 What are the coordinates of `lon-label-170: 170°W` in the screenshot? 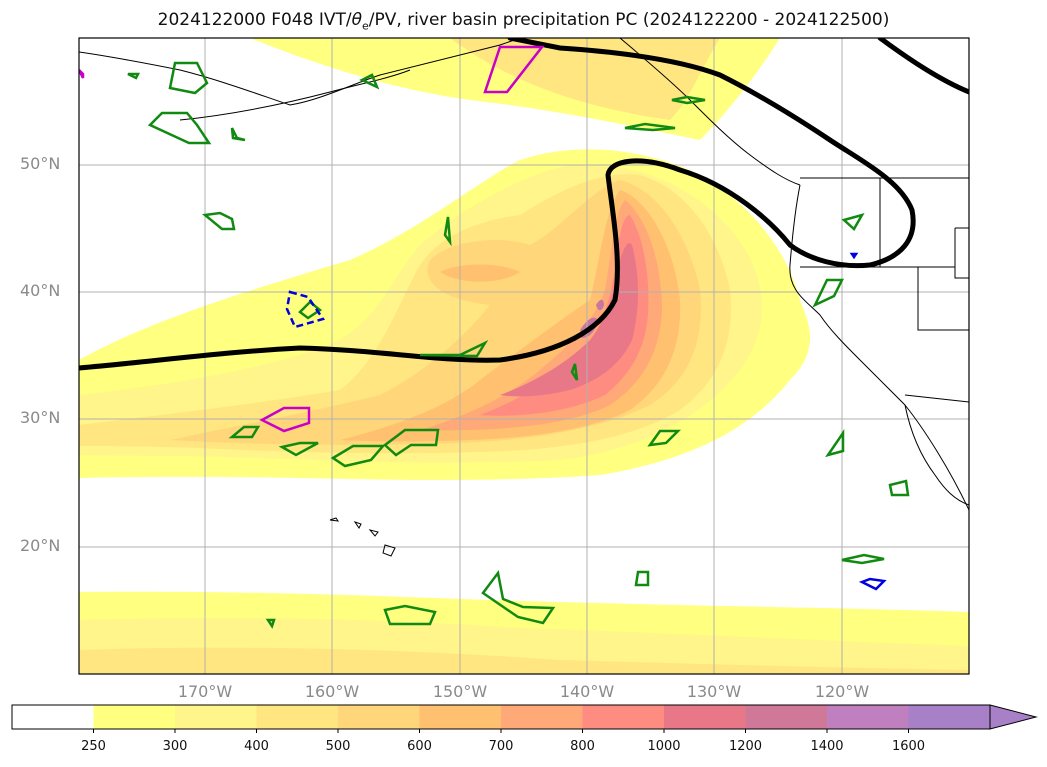 It's located at (205, 691).